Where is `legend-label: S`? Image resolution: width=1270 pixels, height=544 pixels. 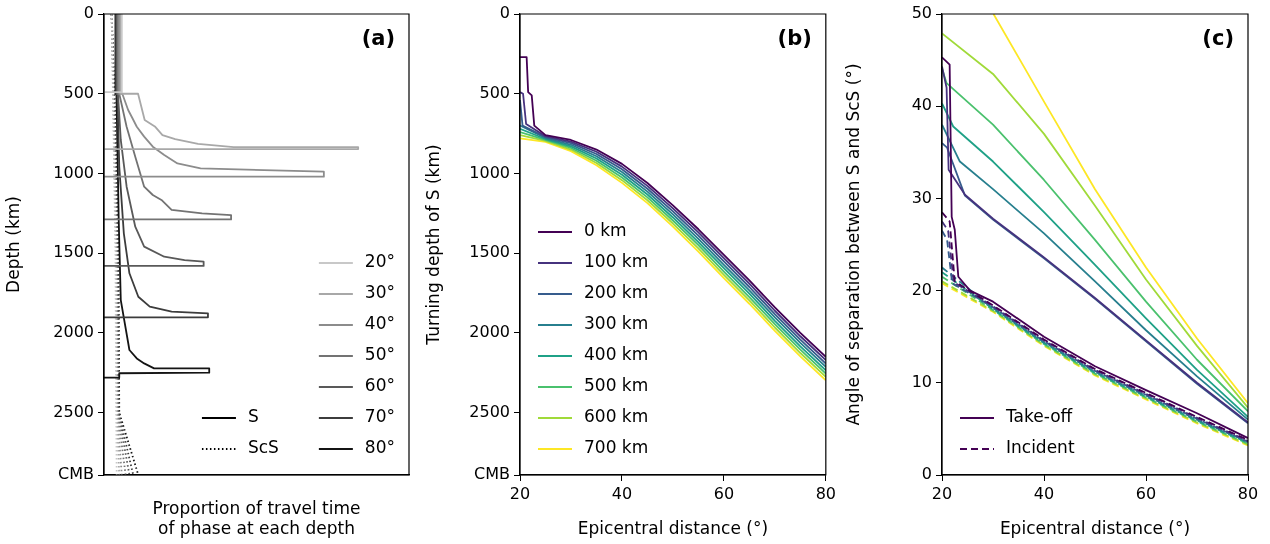 legend-label: S is located at coordinates (253, 416).